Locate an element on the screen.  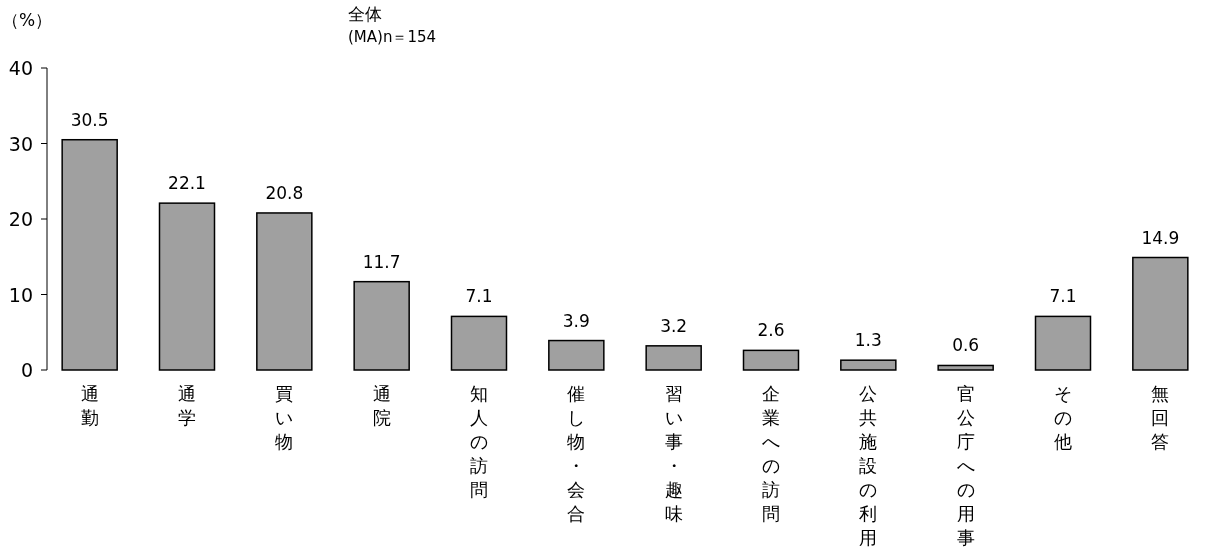
x-tick-label: 企業への訪問 is located at coordinates (771, 453).